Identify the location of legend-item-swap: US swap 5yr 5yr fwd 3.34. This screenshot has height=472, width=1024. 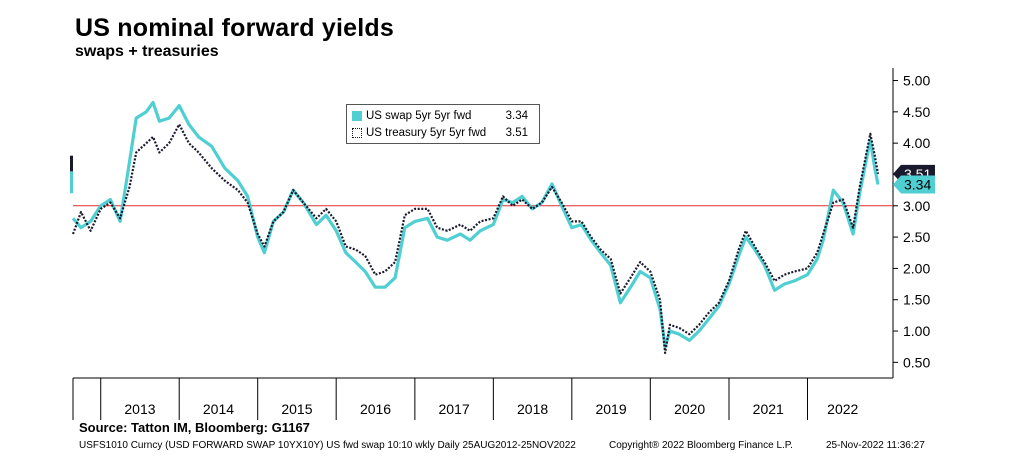
(443, 116).